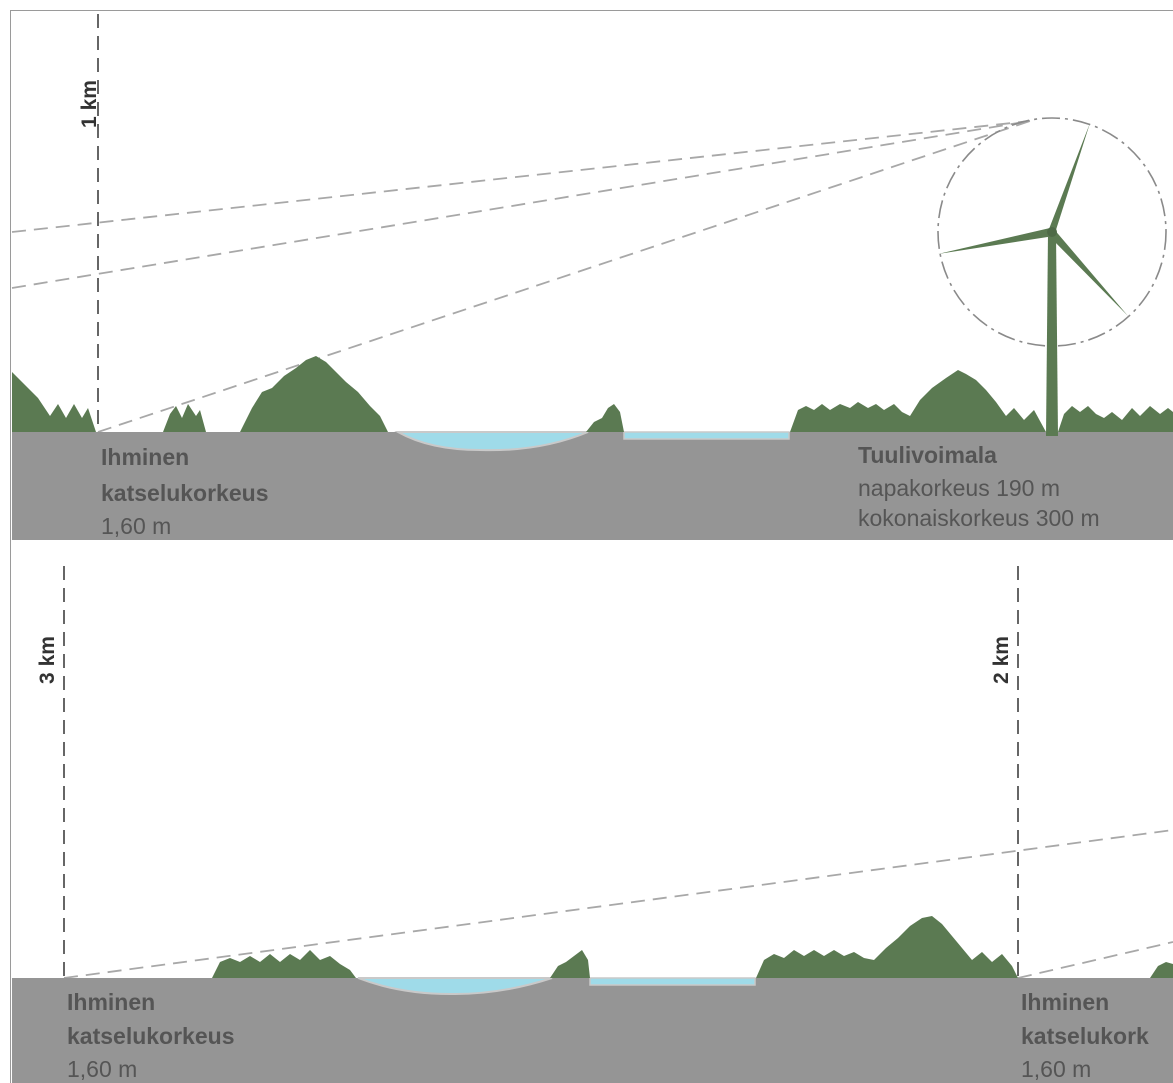  I want to click on top-forest, so click(592, 394).